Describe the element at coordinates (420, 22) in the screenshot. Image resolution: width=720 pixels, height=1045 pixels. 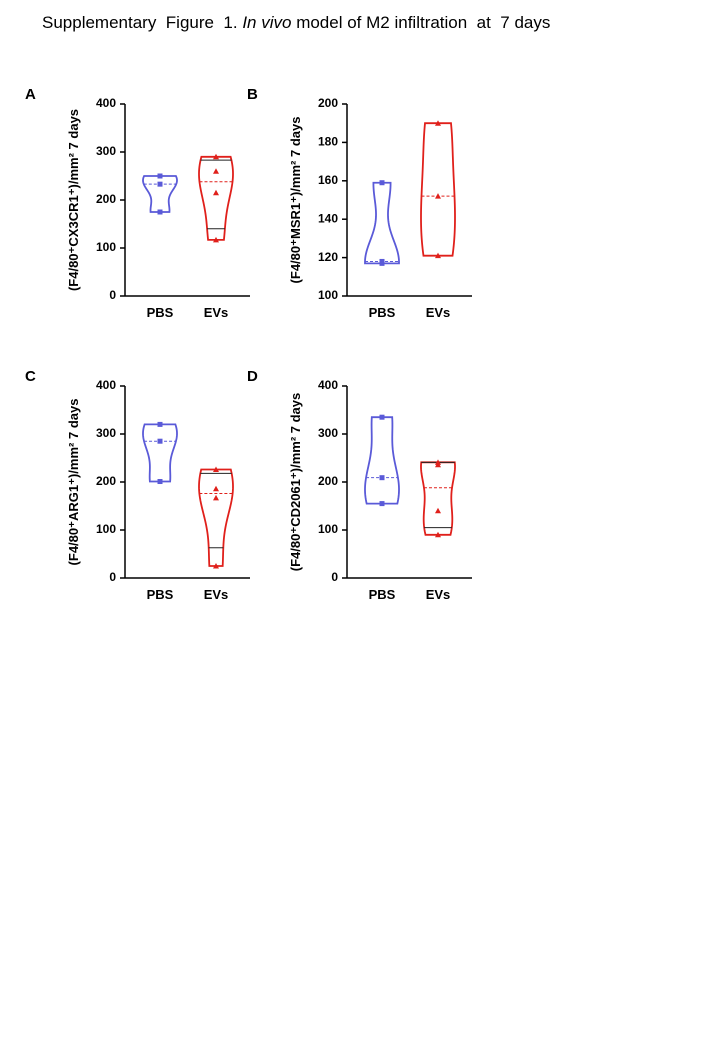
I see `title-text: model of M2 infiltration at 7 days` at that location.